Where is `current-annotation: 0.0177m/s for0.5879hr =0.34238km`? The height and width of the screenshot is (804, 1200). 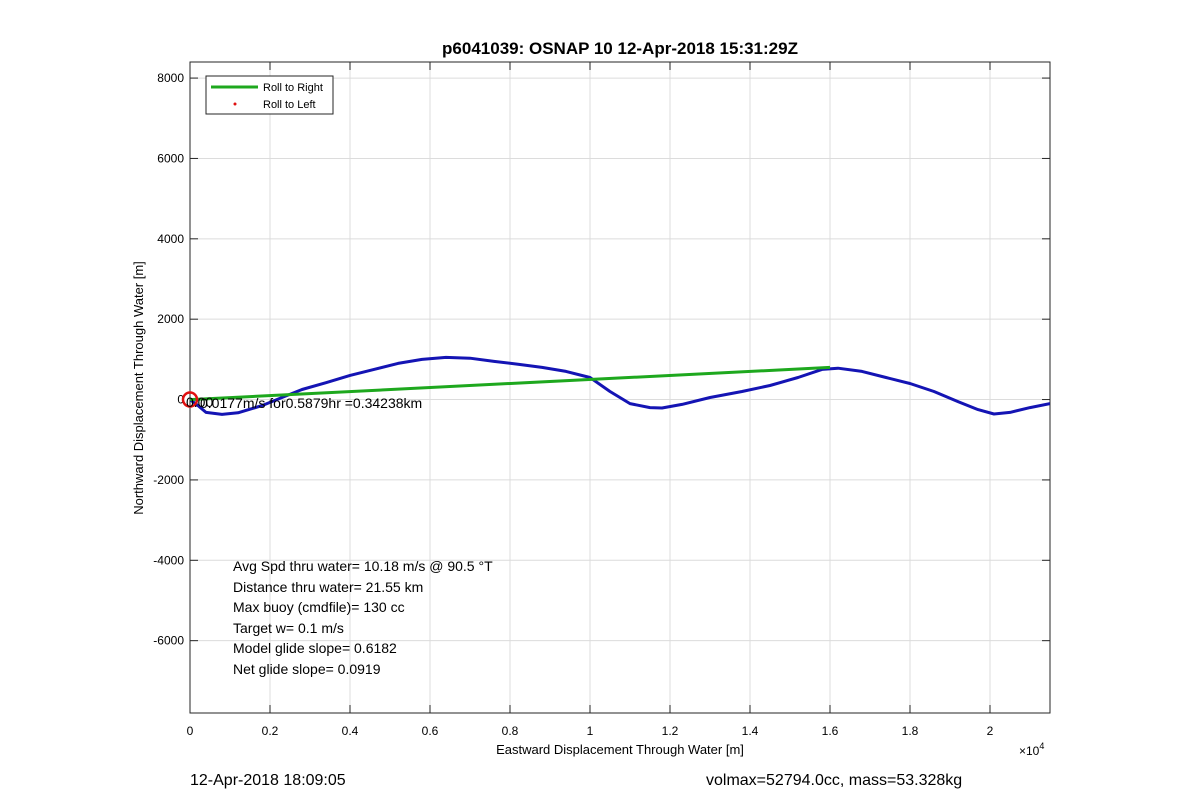 current-annotation: 0.0177m/s for0.5879hr =0.34238km is located at coordinates (311, 403).